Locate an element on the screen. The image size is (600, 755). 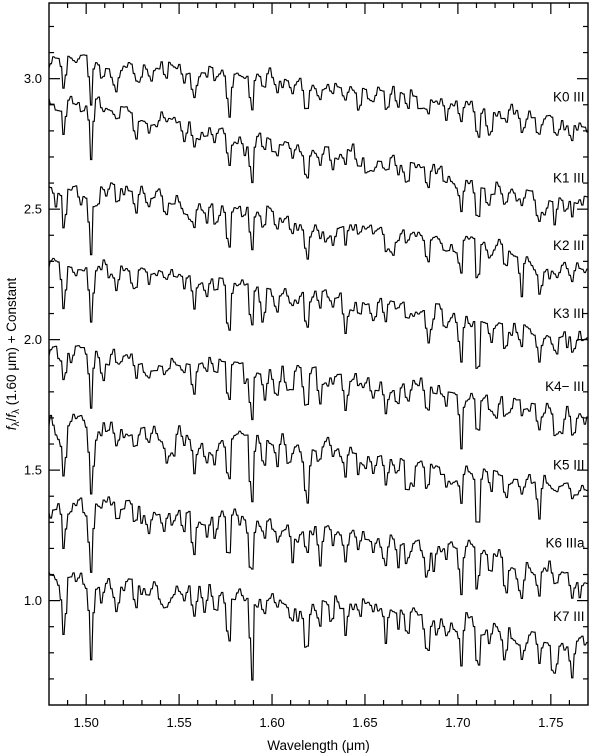
x-tick-label: 1.60 is located at coordinates (271, 722).